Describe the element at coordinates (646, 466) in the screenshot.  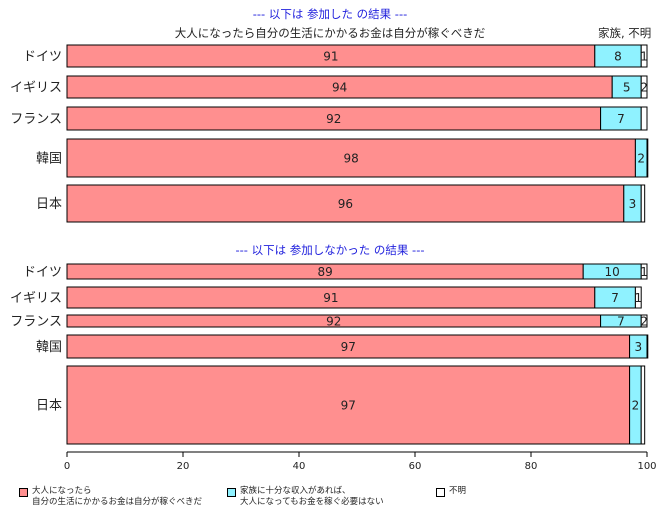
I see `x-axis-tick-label: 100` at that location.